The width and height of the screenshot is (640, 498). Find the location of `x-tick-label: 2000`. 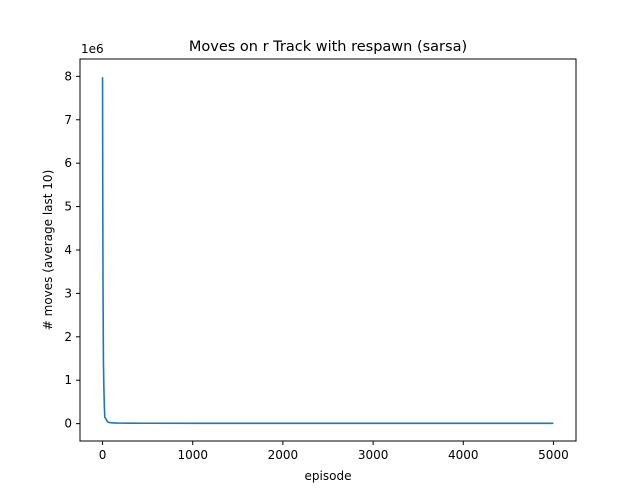

x-tick-label: 2000 is located at coordinates (283, 455).